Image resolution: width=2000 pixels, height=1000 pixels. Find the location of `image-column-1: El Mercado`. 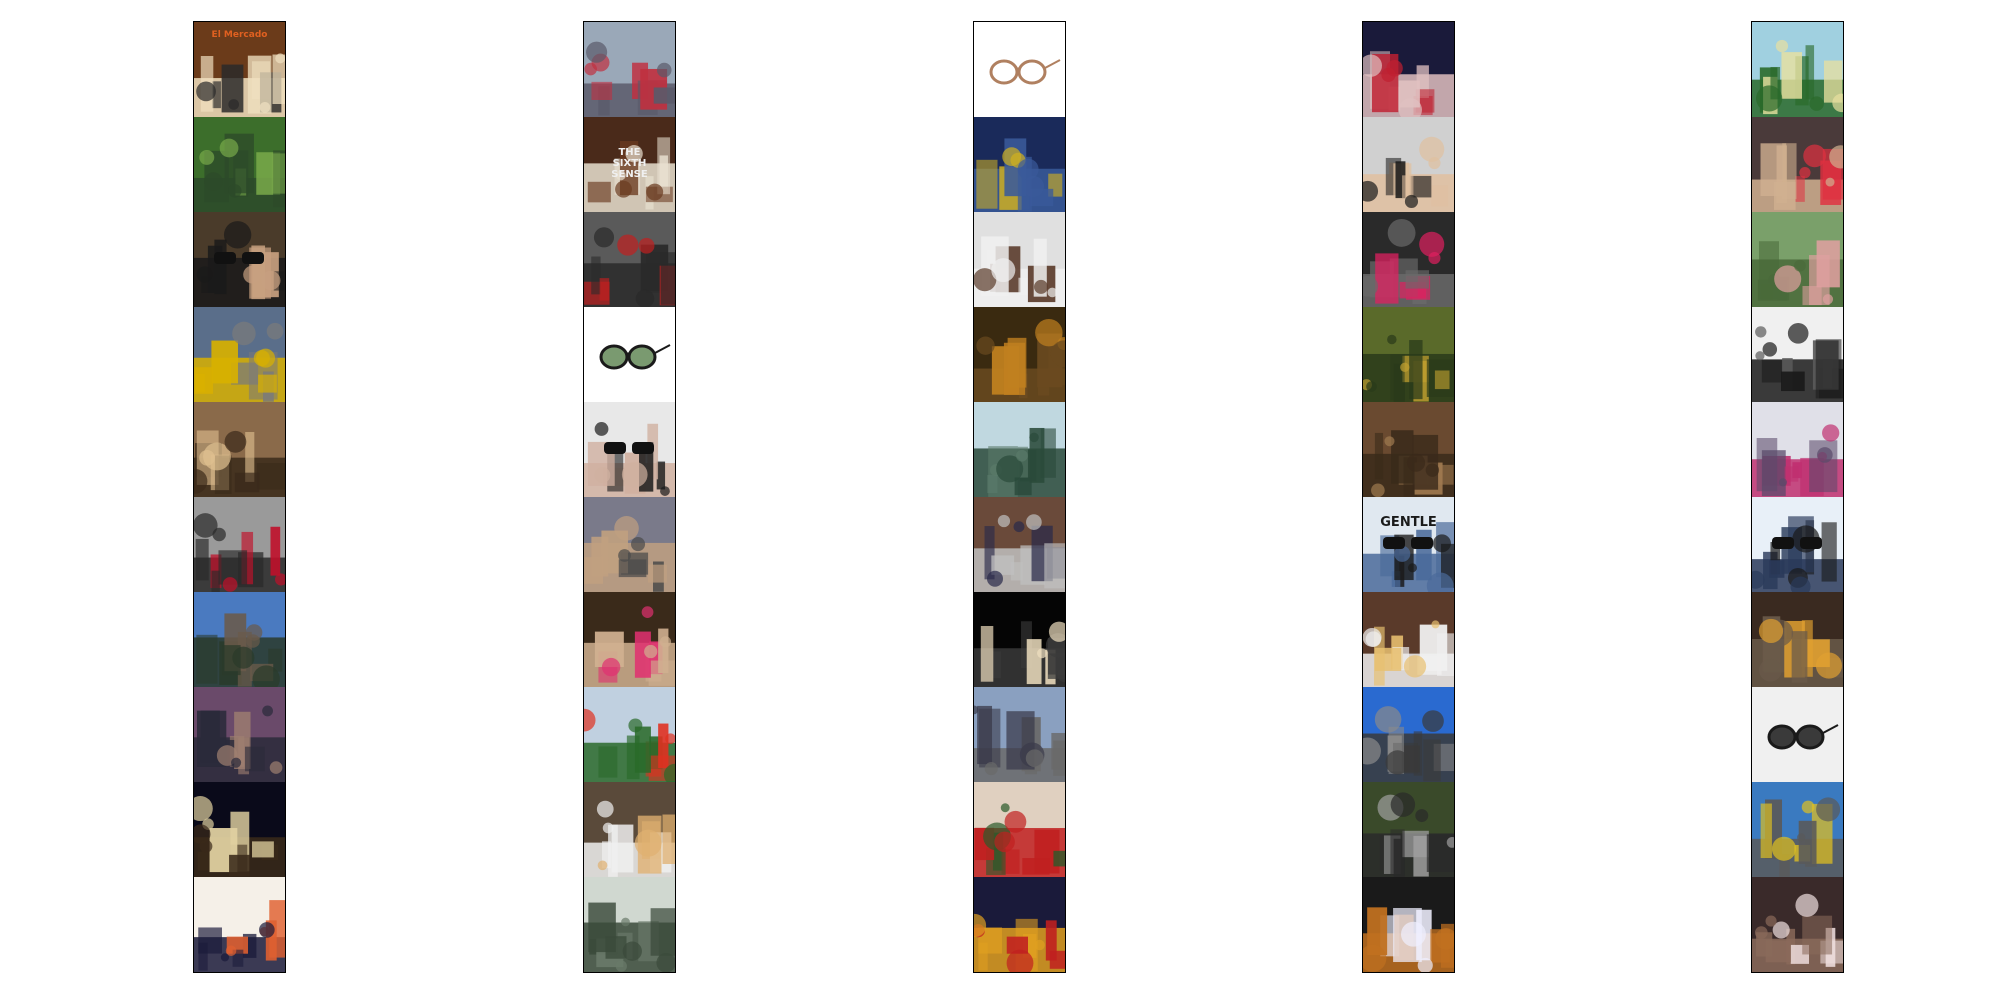

image-column-1: El Mercado is located at coordinates (239, 497).